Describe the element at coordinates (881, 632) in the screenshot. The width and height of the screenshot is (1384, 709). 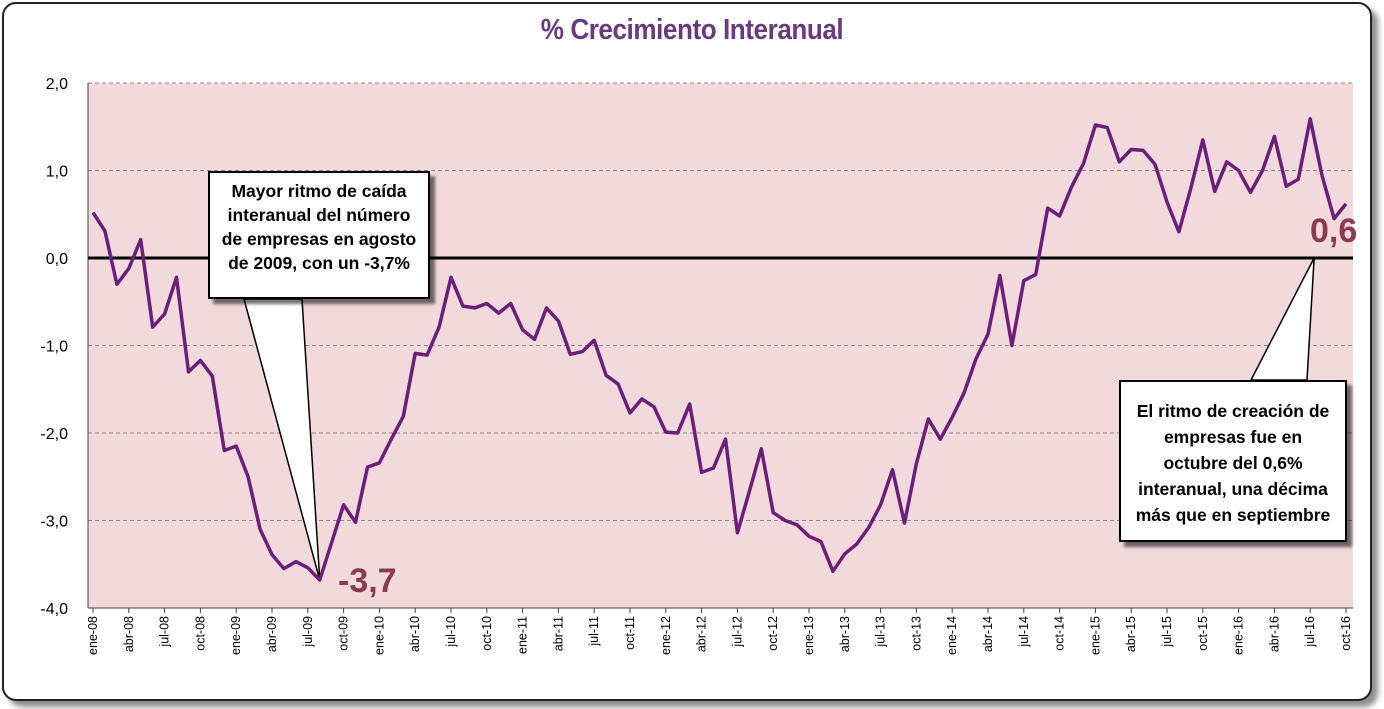
I see `x-tick-label: jul-13` at that location.